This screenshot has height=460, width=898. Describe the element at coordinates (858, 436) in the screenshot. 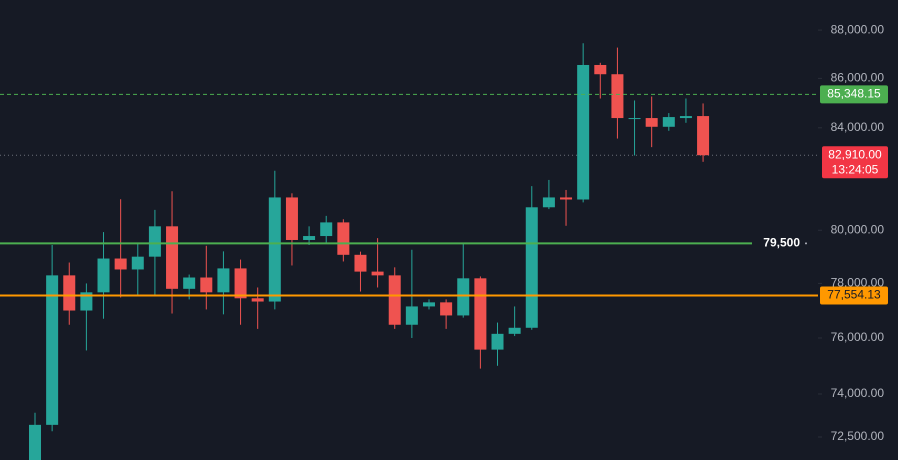

I see `y-tick-label: 72,500.00` at that location.